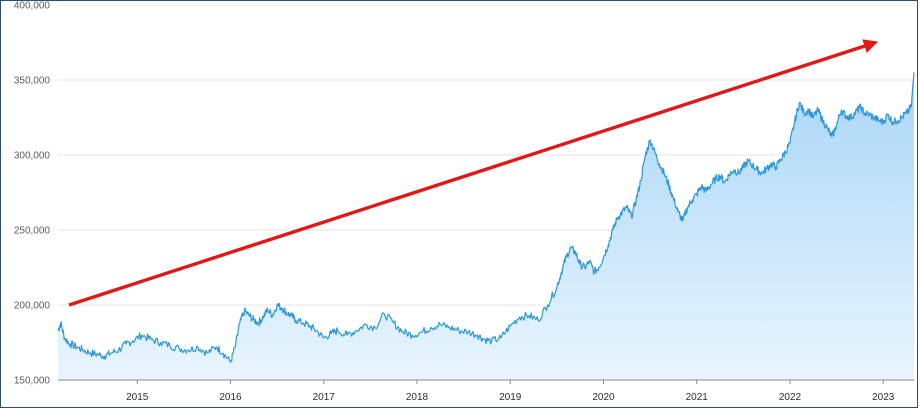 This screenshot has height=410, width=920. I want to click on y-tick-label: 250,000, so click(32, 231).